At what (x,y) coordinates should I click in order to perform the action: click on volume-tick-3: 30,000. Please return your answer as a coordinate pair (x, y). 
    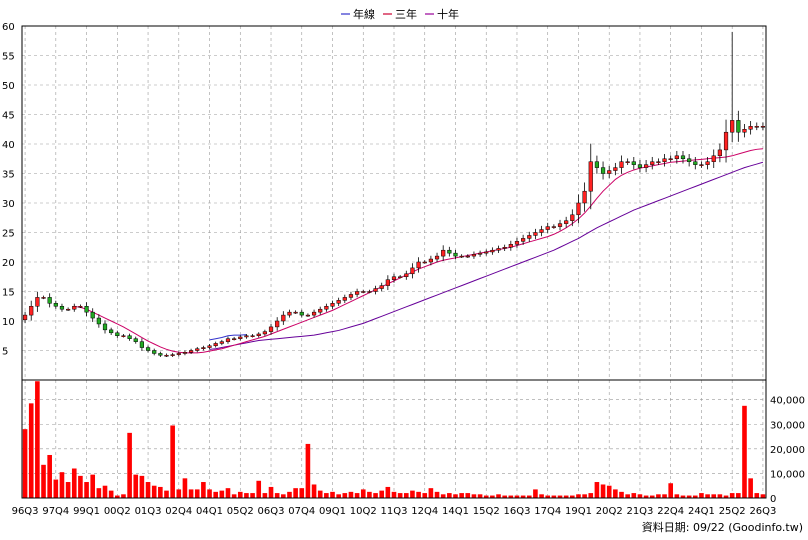
    Looking at the image, I should click on (787, 425).